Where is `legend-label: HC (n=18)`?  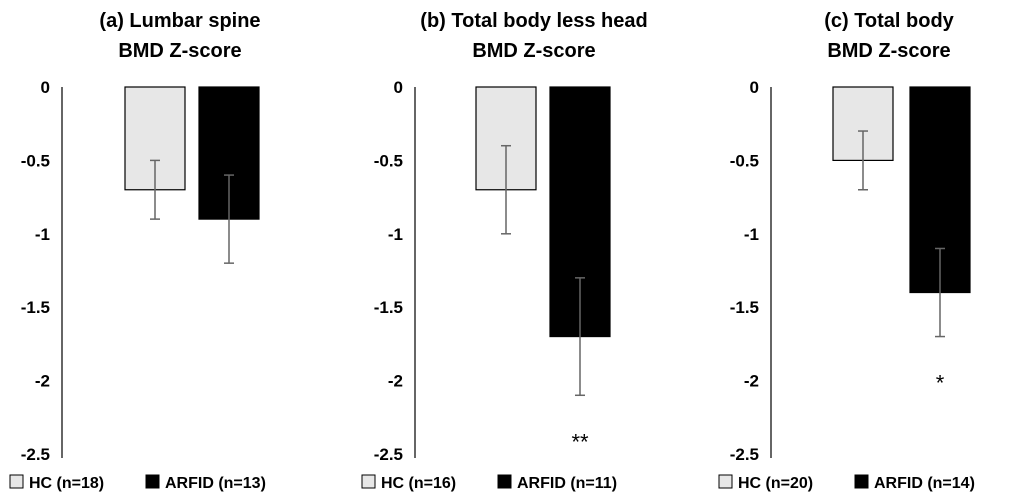
legend-label: HC (n=18) is located at coordinates (66, 483).